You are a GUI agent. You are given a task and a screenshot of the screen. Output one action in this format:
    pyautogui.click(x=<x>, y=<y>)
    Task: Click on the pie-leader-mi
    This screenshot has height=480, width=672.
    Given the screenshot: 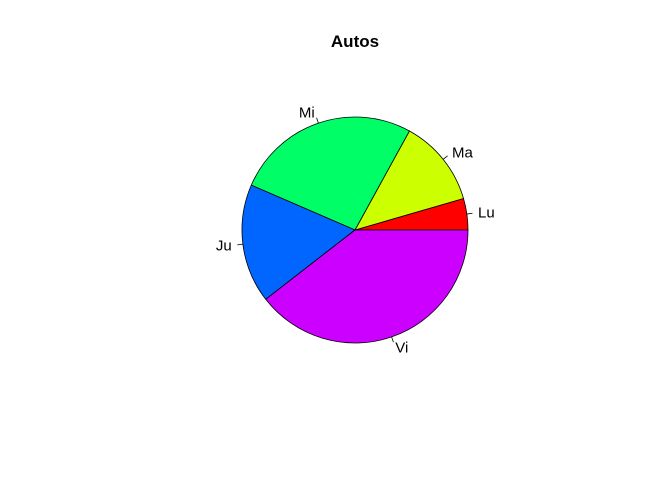 What is the action you would take?
    pyautogui.click(x=317, y=120)
    